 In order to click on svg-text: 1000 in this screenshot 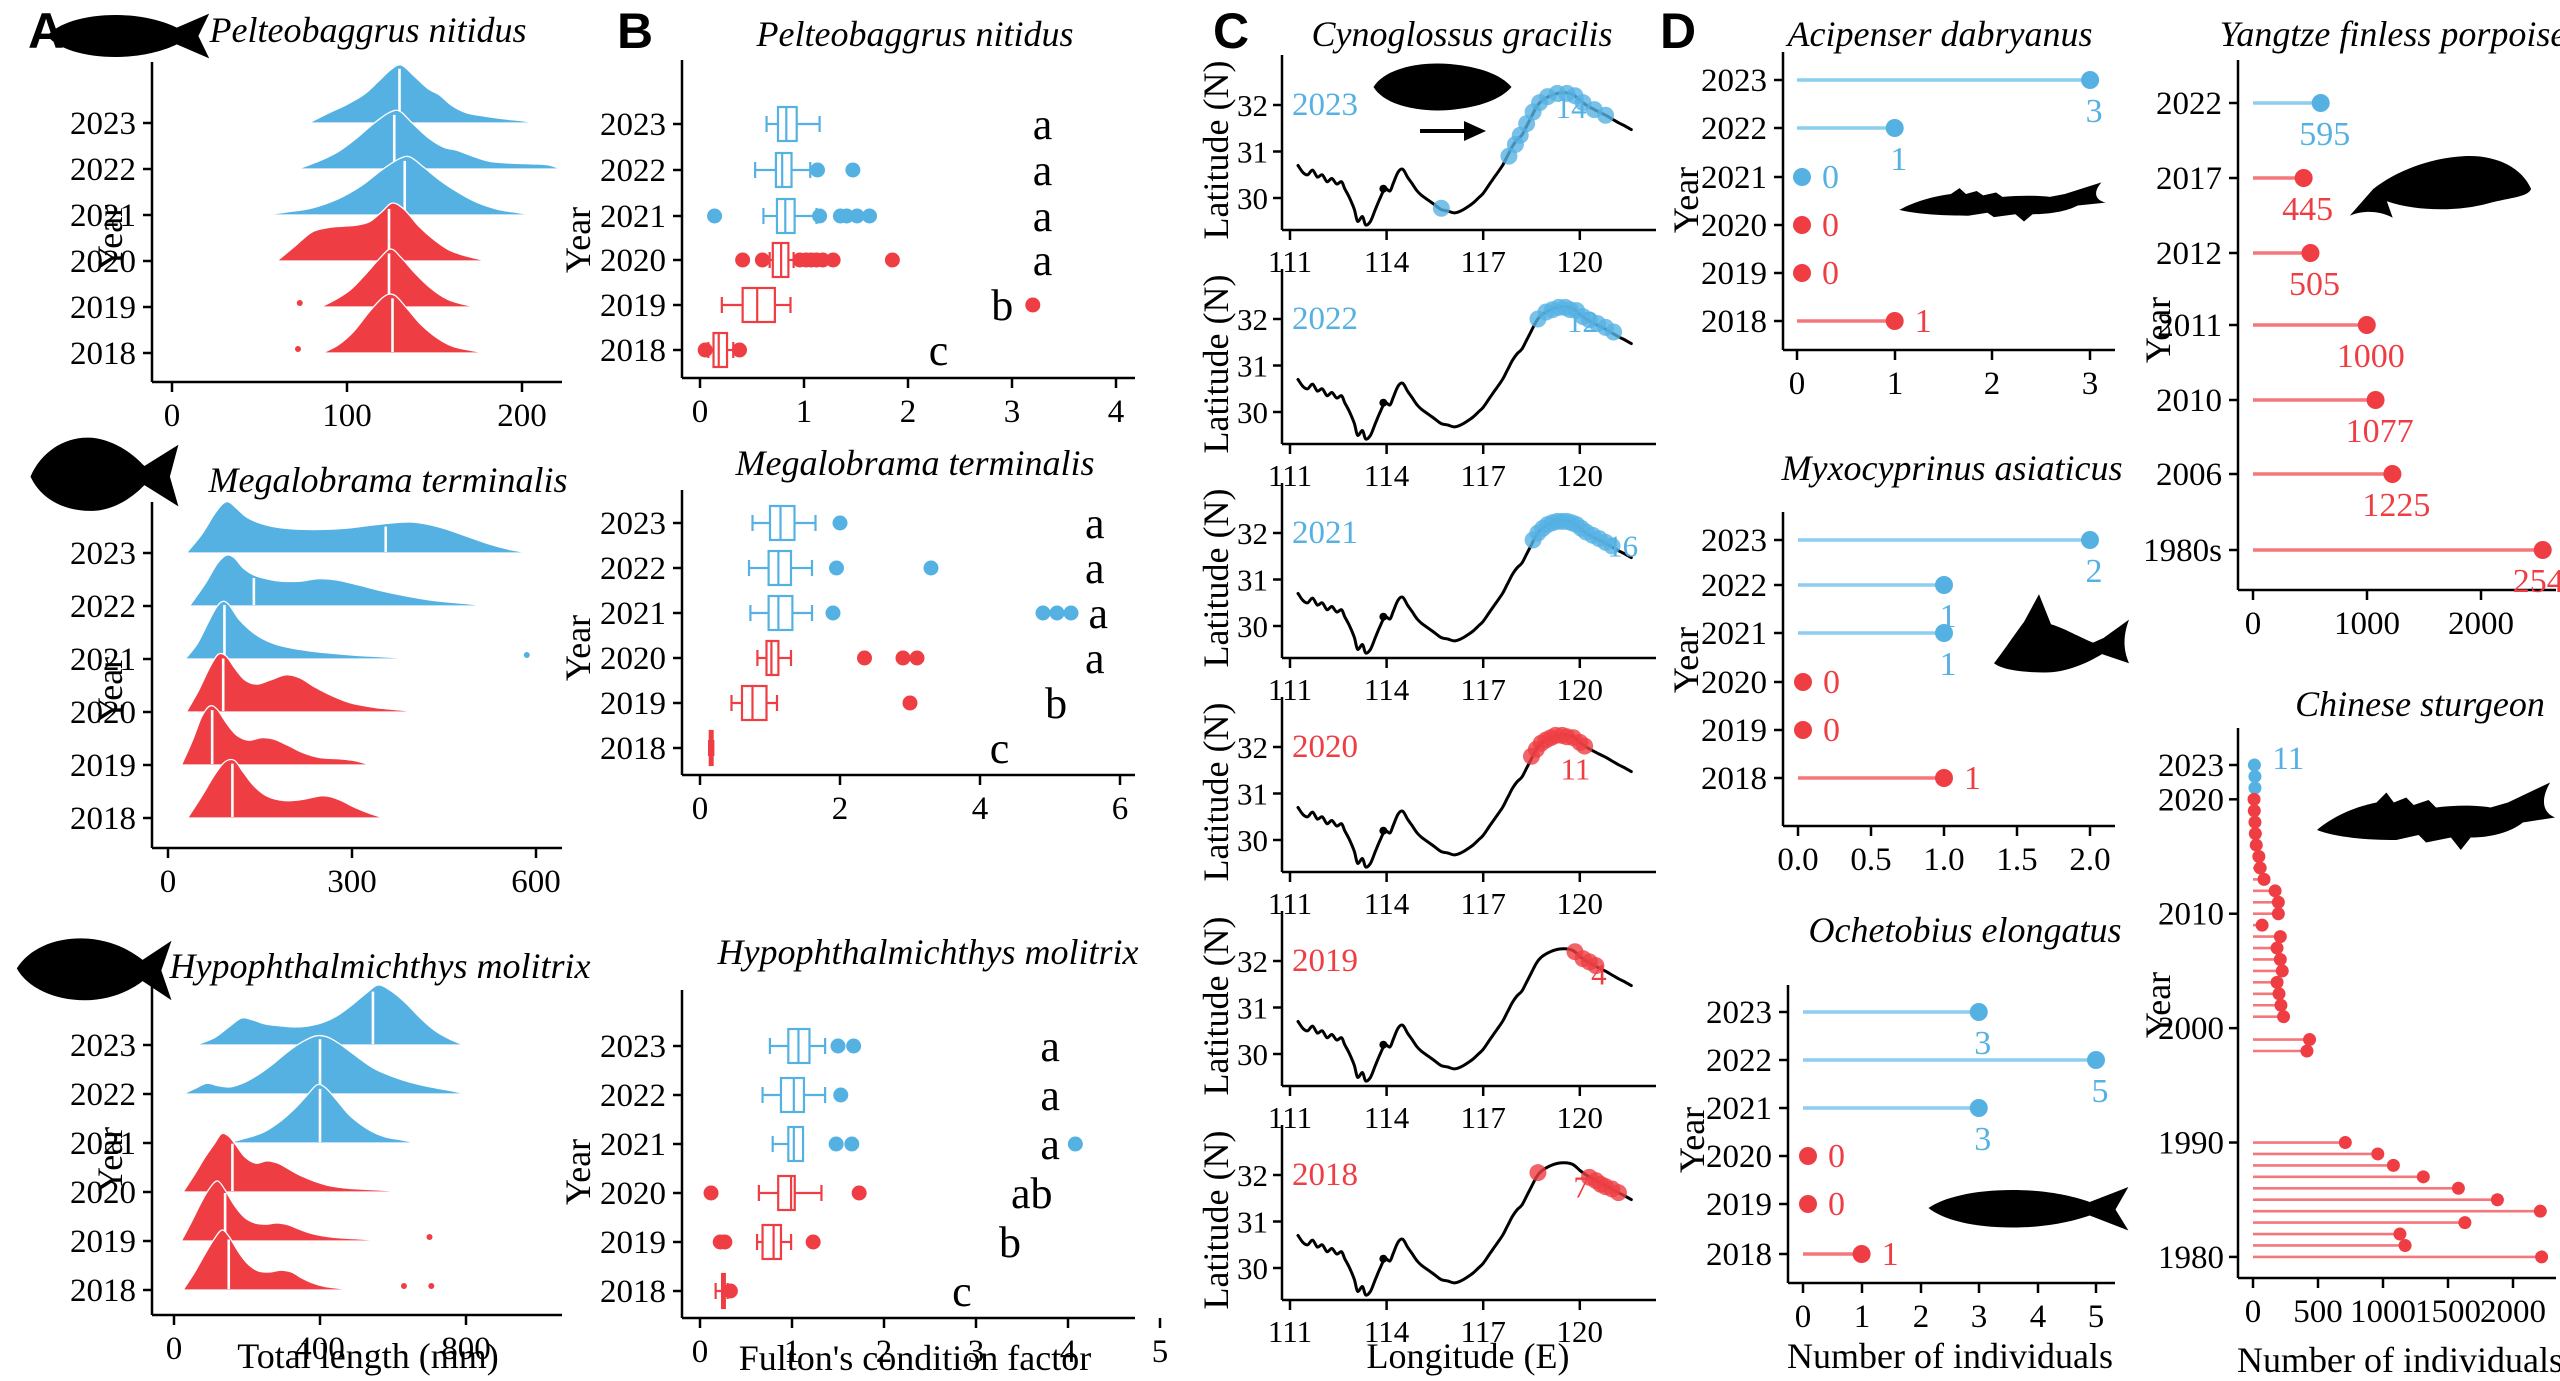, I will do `click(2371, 356)`.